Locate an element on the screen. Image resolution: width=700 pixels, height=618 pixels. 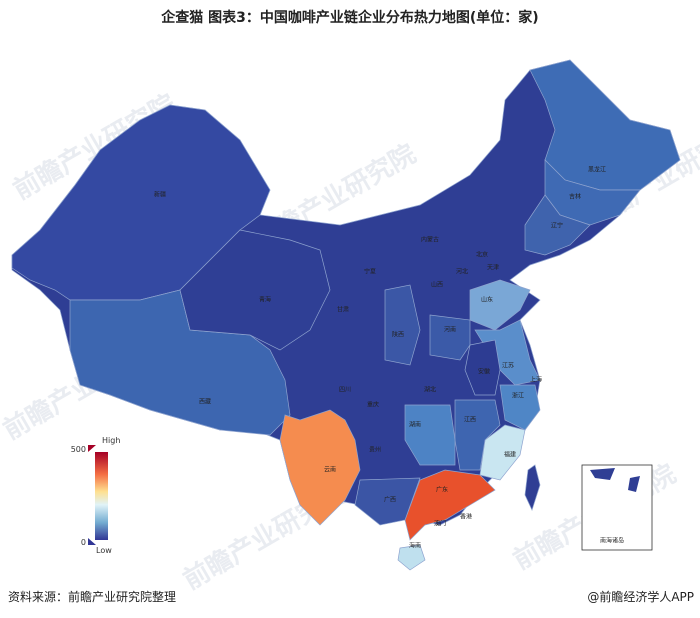
region-label: 江苏 is located at coordinates (508, 366).